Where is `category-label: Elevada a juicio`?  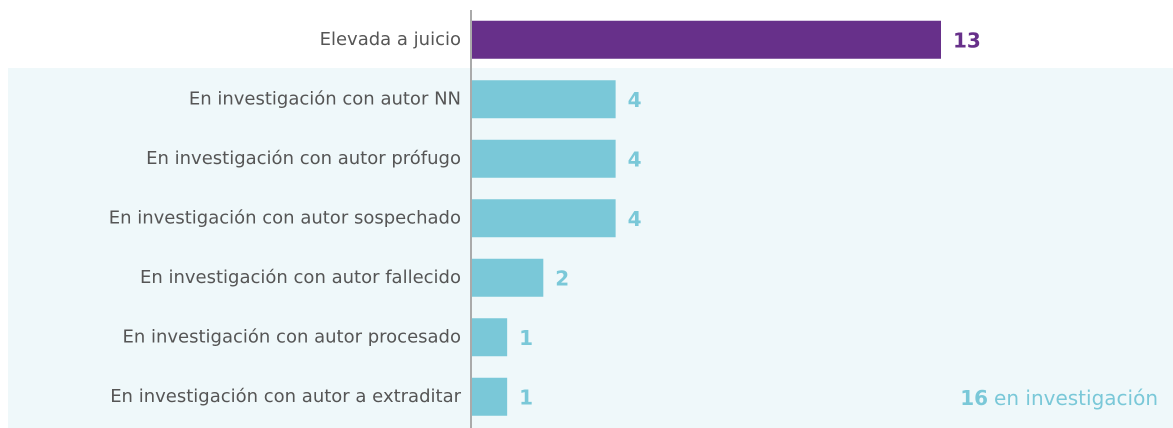
category-label: Elevada a juicio is located at coordinates (390, 39).